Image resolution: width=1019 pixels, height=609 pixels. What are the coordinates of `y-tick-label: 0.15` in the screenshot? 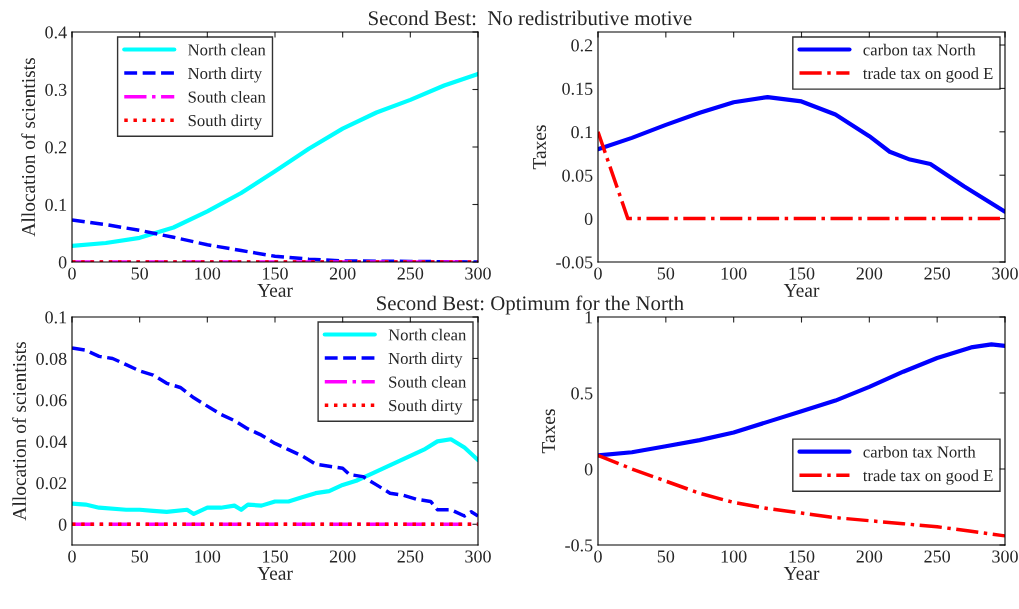 It's located at (577, 88).